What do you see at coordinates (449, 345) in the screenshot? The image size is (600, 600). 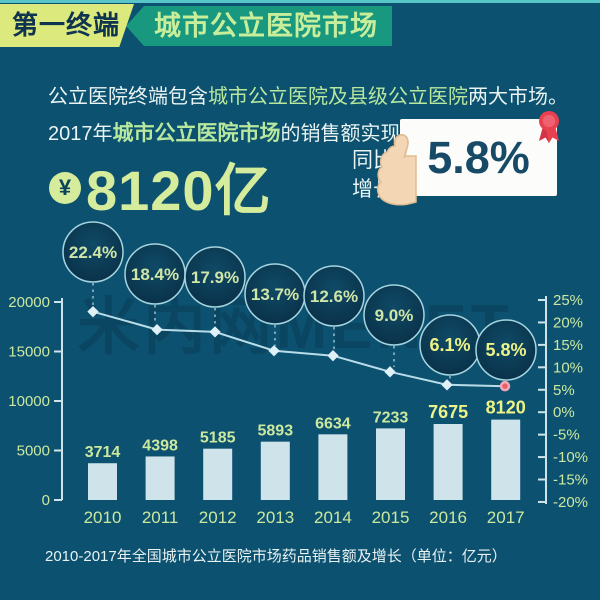 I see `growth-bubble-label: 6.1%` at bounding box center [449, 345].